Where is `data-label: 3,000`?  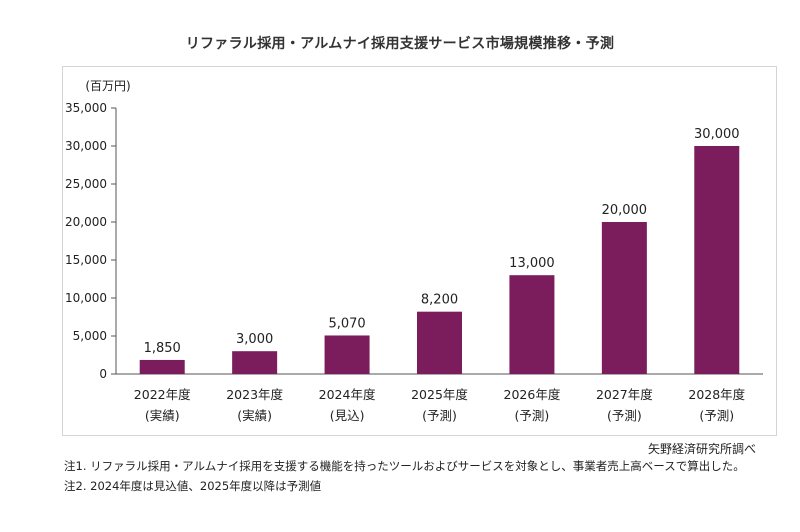 data-label: 3,000 is located at coordinates (254, 339).